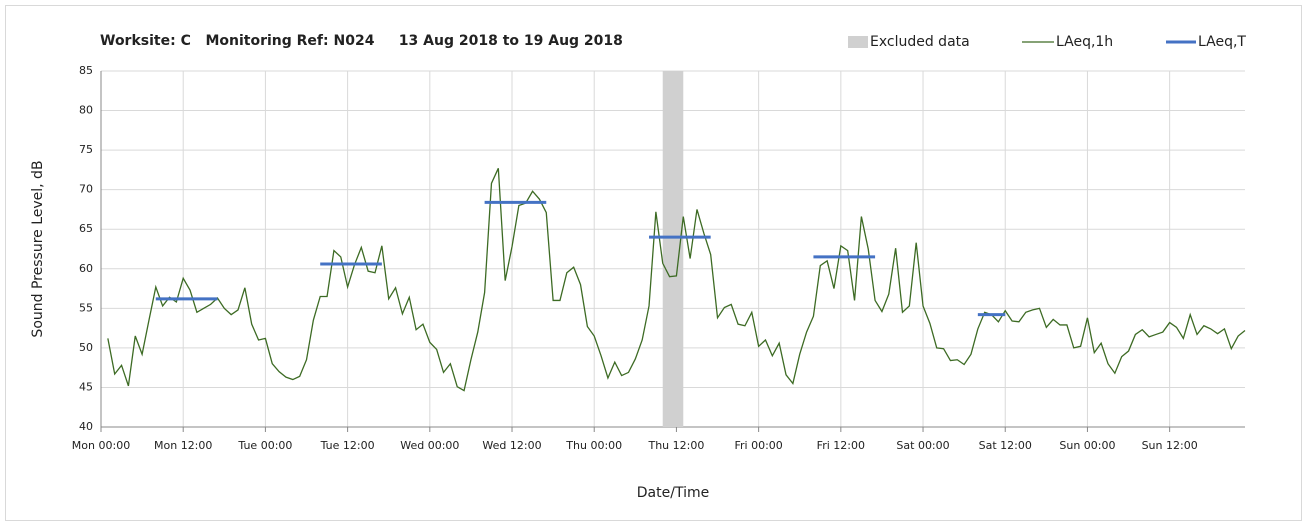  Describe the element at coordinates (183, 445) in the screenshot. I see `x-tick-label: Mon 12:00` at that location.